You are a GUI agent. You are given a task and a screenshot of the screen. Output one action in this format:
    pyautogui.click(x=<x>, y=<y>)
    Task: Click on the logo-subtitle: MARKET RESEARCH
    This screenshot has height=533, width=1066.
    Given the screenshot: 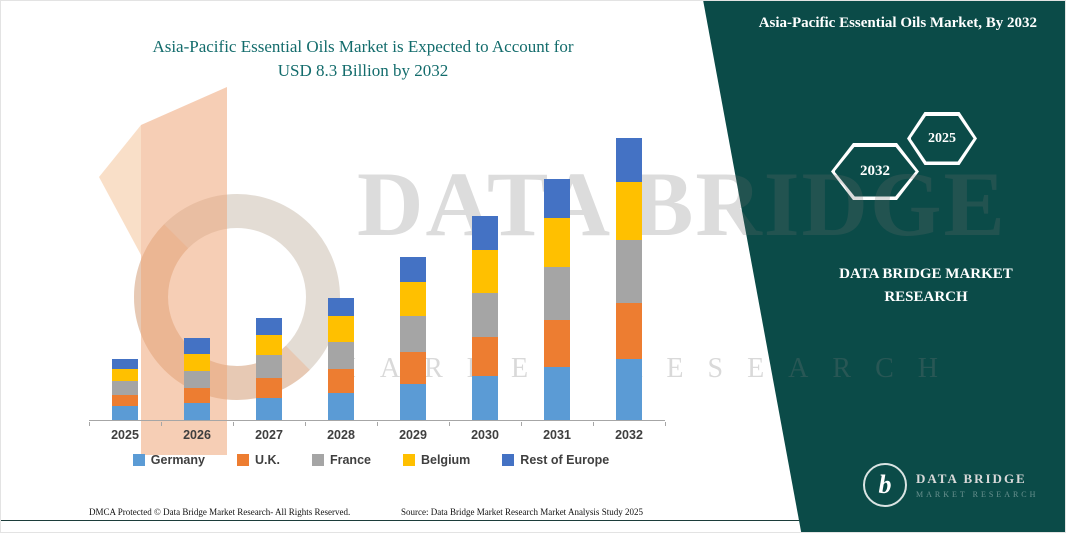 What is the action you would take?
    pyautogui.click(x=977, y=494)
    